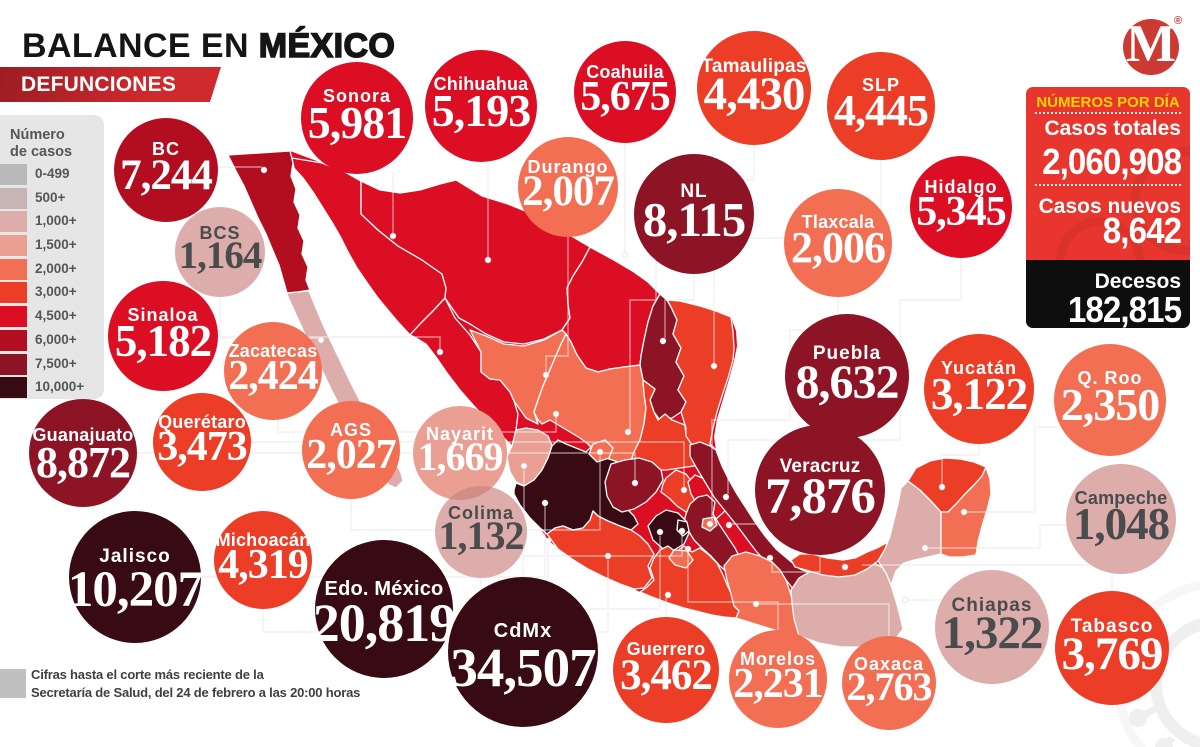 The width and height of the screenshot is (1200, 747). I want to click on svg-text: Oaxaca, so click(889, 664).